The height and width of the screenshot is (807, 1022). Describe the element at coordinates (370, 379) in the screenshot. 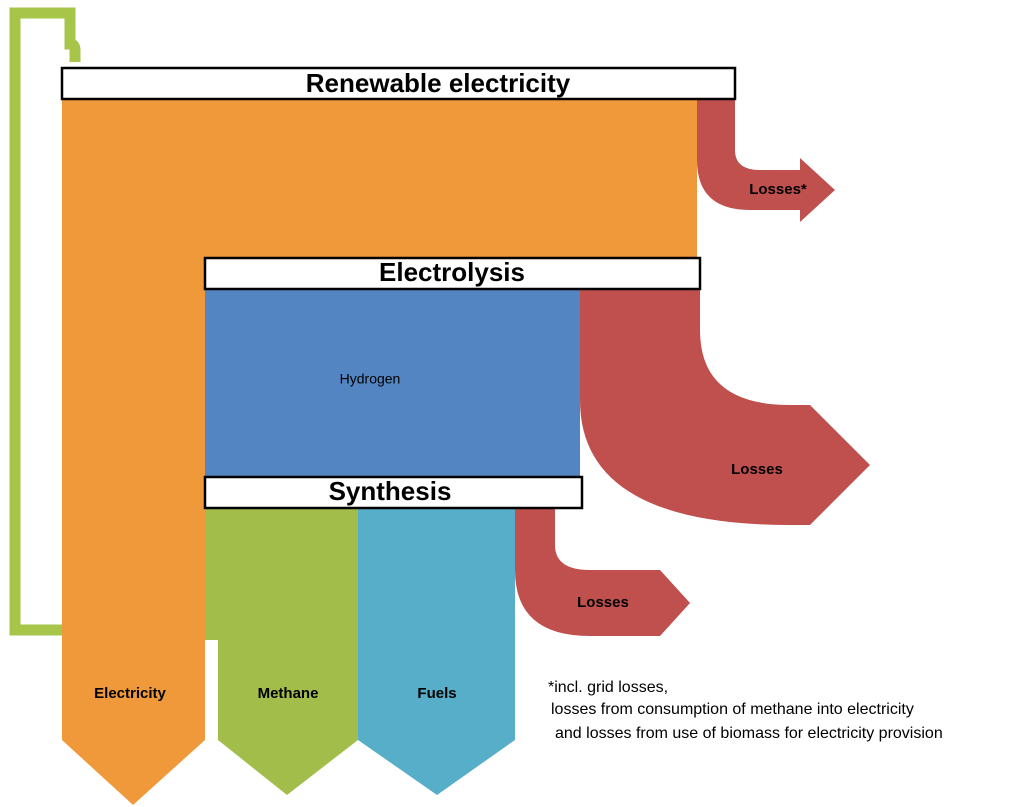

I see `flow-label: Hydrogen` at that location.